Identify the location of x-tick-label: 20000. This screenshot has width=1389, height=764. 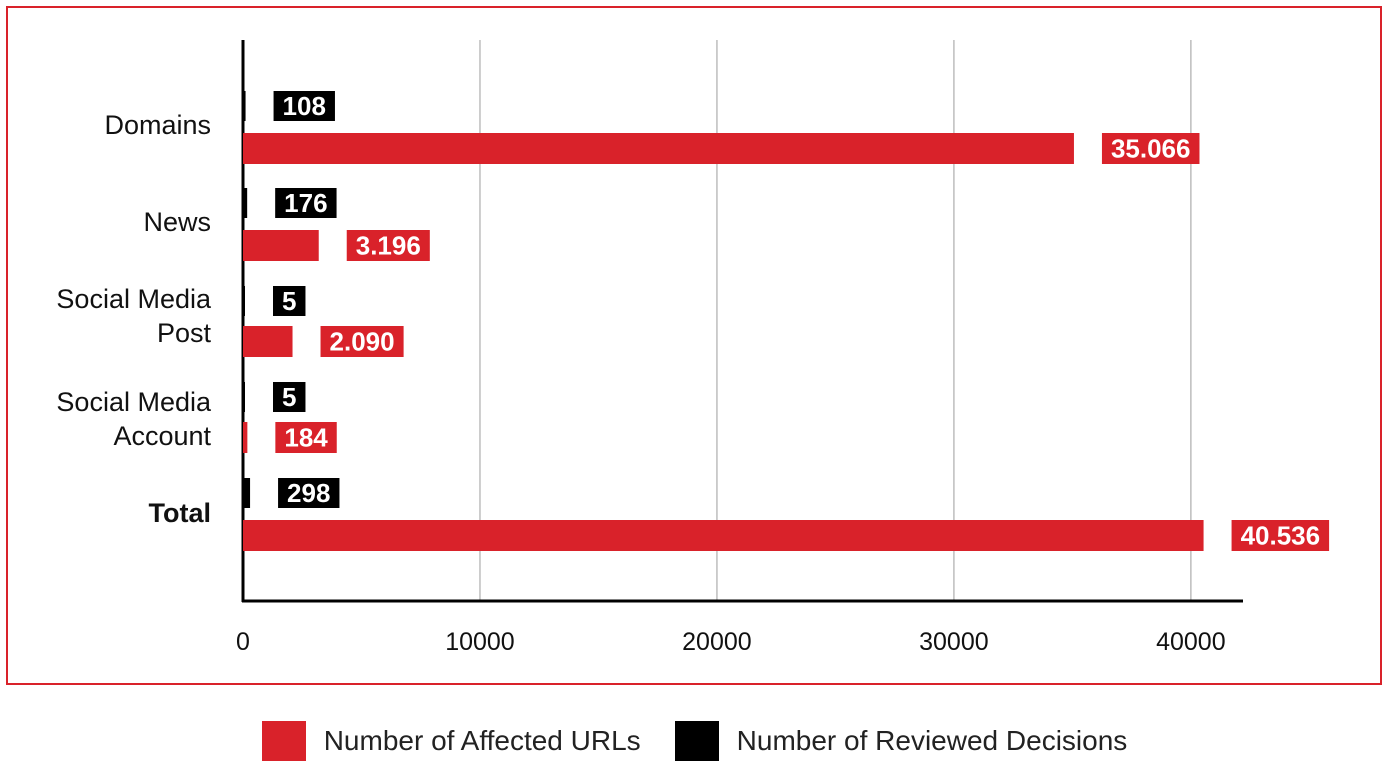
(717, 642).